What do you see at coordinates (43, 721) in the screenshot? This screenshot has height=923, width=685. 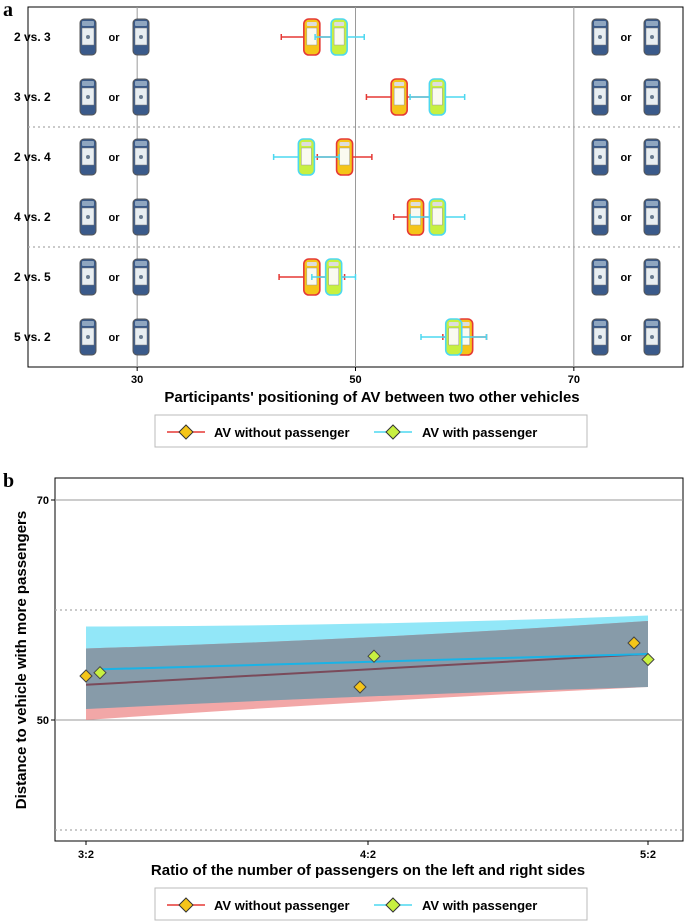 I see `panel-b-y-tick-label: 50` at bounding box center [43, 721].